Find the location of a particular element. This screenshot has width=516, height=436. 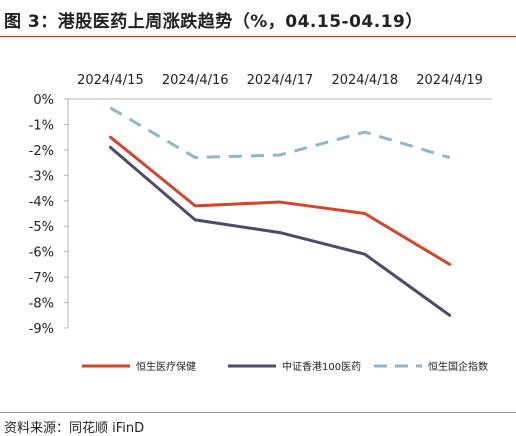

x-tick-label: 2024/4/19 is located at coordinates (449, 80).